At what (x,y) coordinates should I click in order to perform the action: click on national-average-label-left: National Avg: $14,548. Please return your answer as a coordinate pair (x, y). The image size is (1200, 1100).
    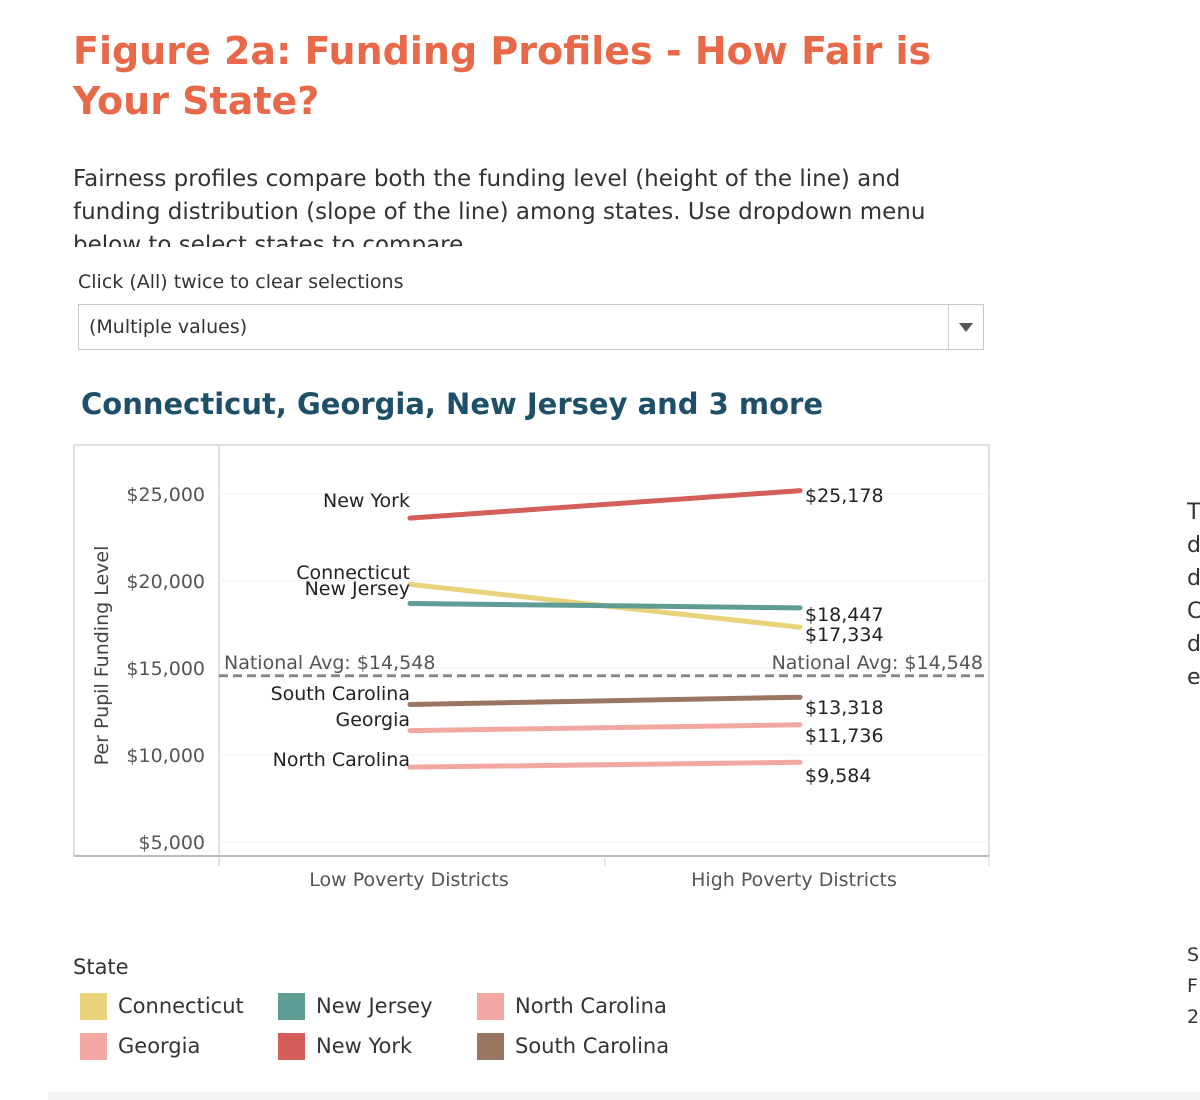
    Looking at the image, I should click on (329, 663).